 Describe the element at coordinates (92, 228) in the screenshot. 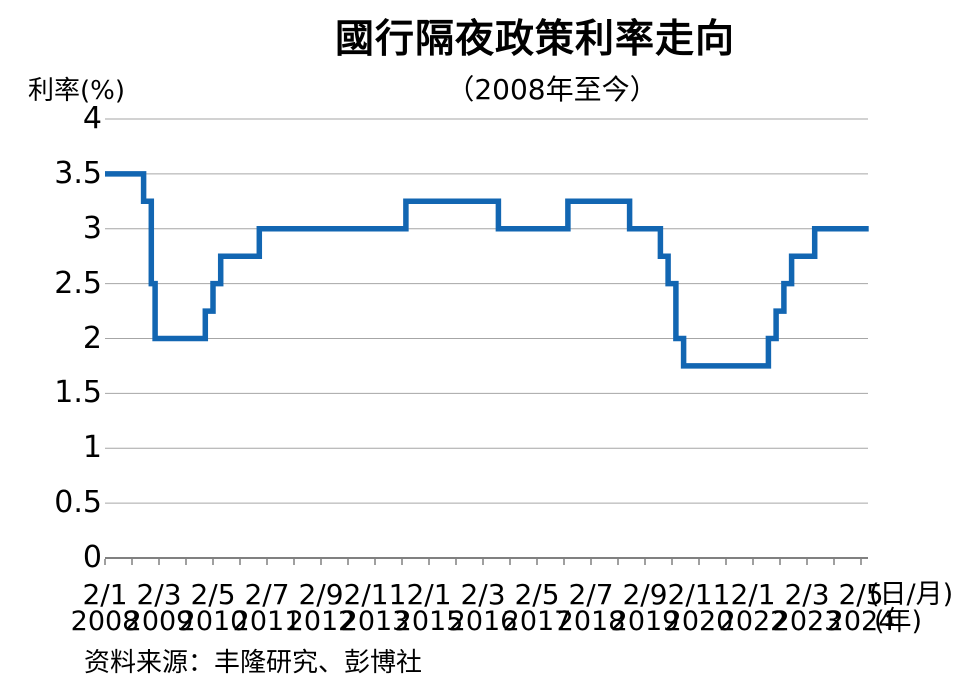

I see `y-tick-label: 3` at that location.